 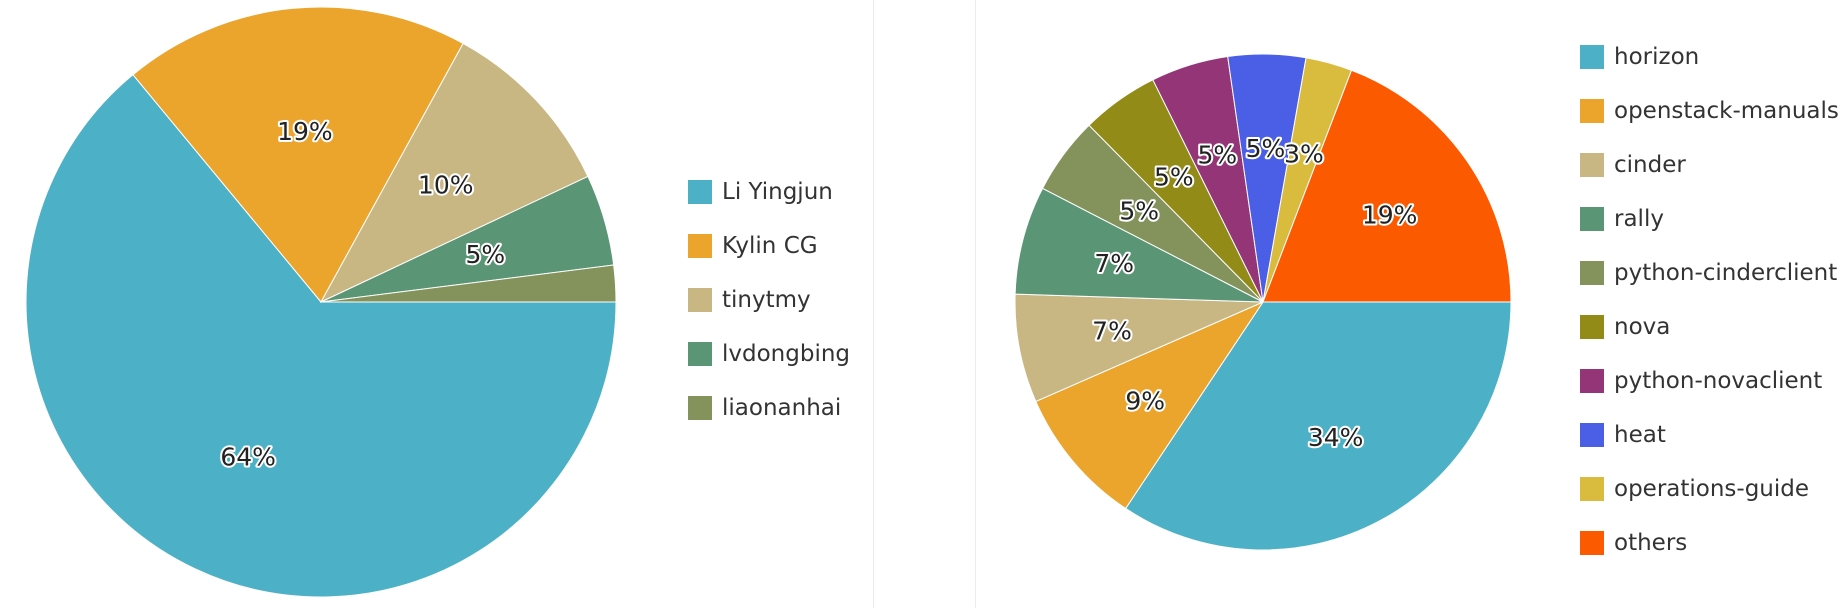 What do you see at coordinates (1709, 57) in the screenshot?
I see `legend-item: horizon` at bounding box center [1709, 57].